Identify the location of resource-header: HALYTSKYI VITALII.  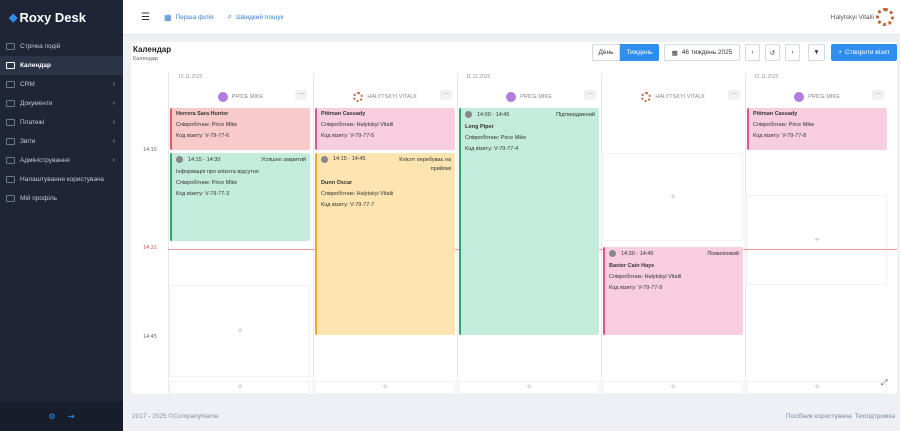
(673, 96).